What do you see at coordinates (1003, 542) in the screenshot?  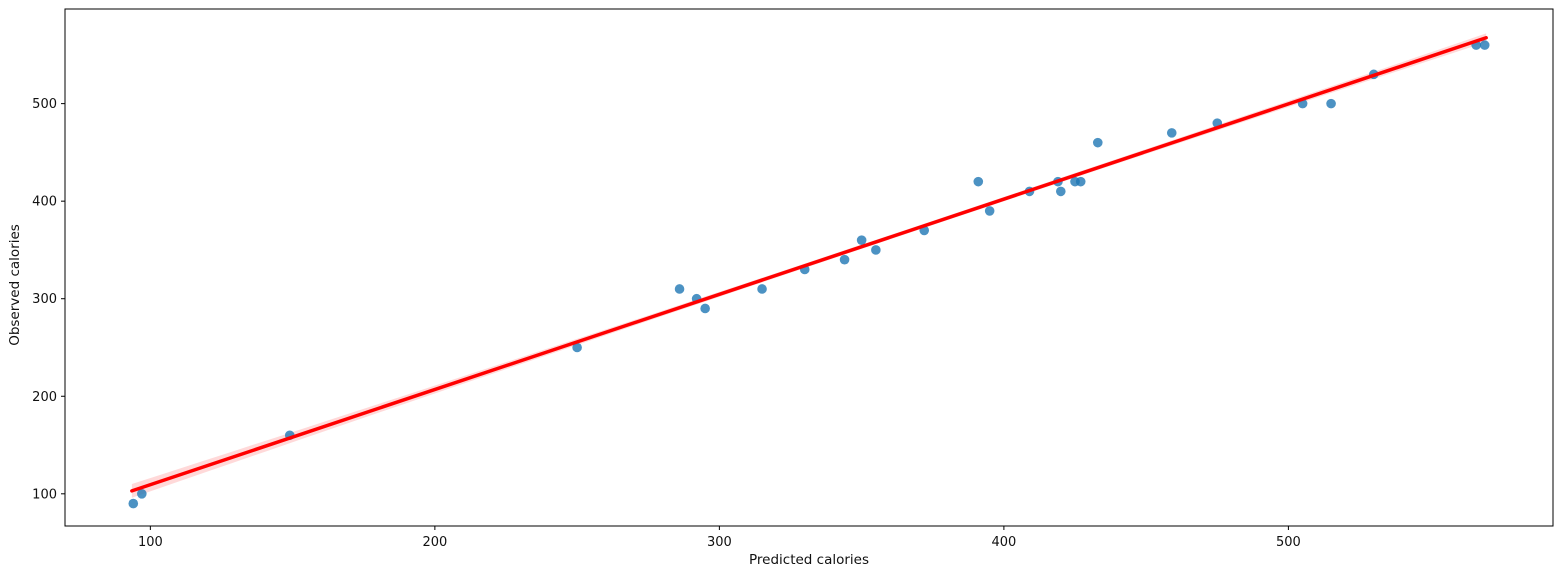 I see `x-tick-label: 400` at bounding box center [1003, 542].